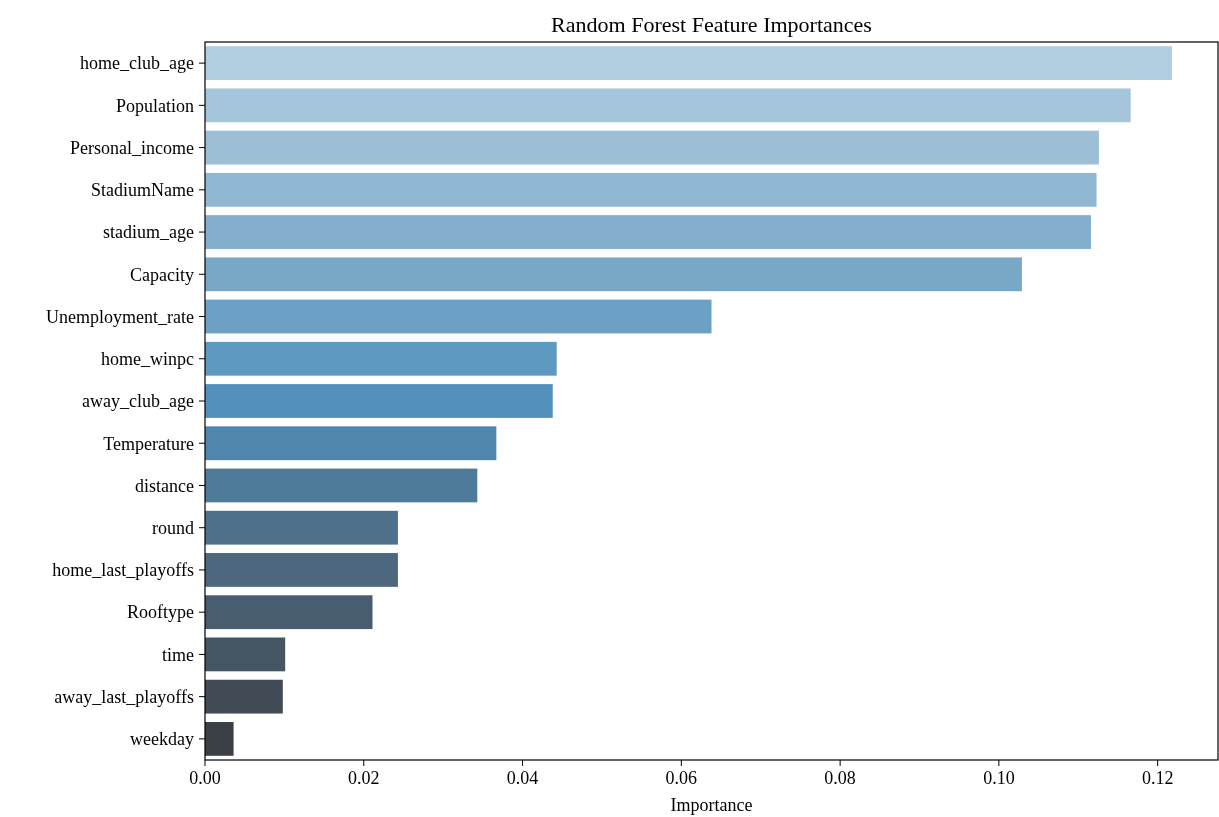  Describe the element at coordinates (124, 696) in the screenshot. I see `y-tick-label: away_last_playoffs` at that location.